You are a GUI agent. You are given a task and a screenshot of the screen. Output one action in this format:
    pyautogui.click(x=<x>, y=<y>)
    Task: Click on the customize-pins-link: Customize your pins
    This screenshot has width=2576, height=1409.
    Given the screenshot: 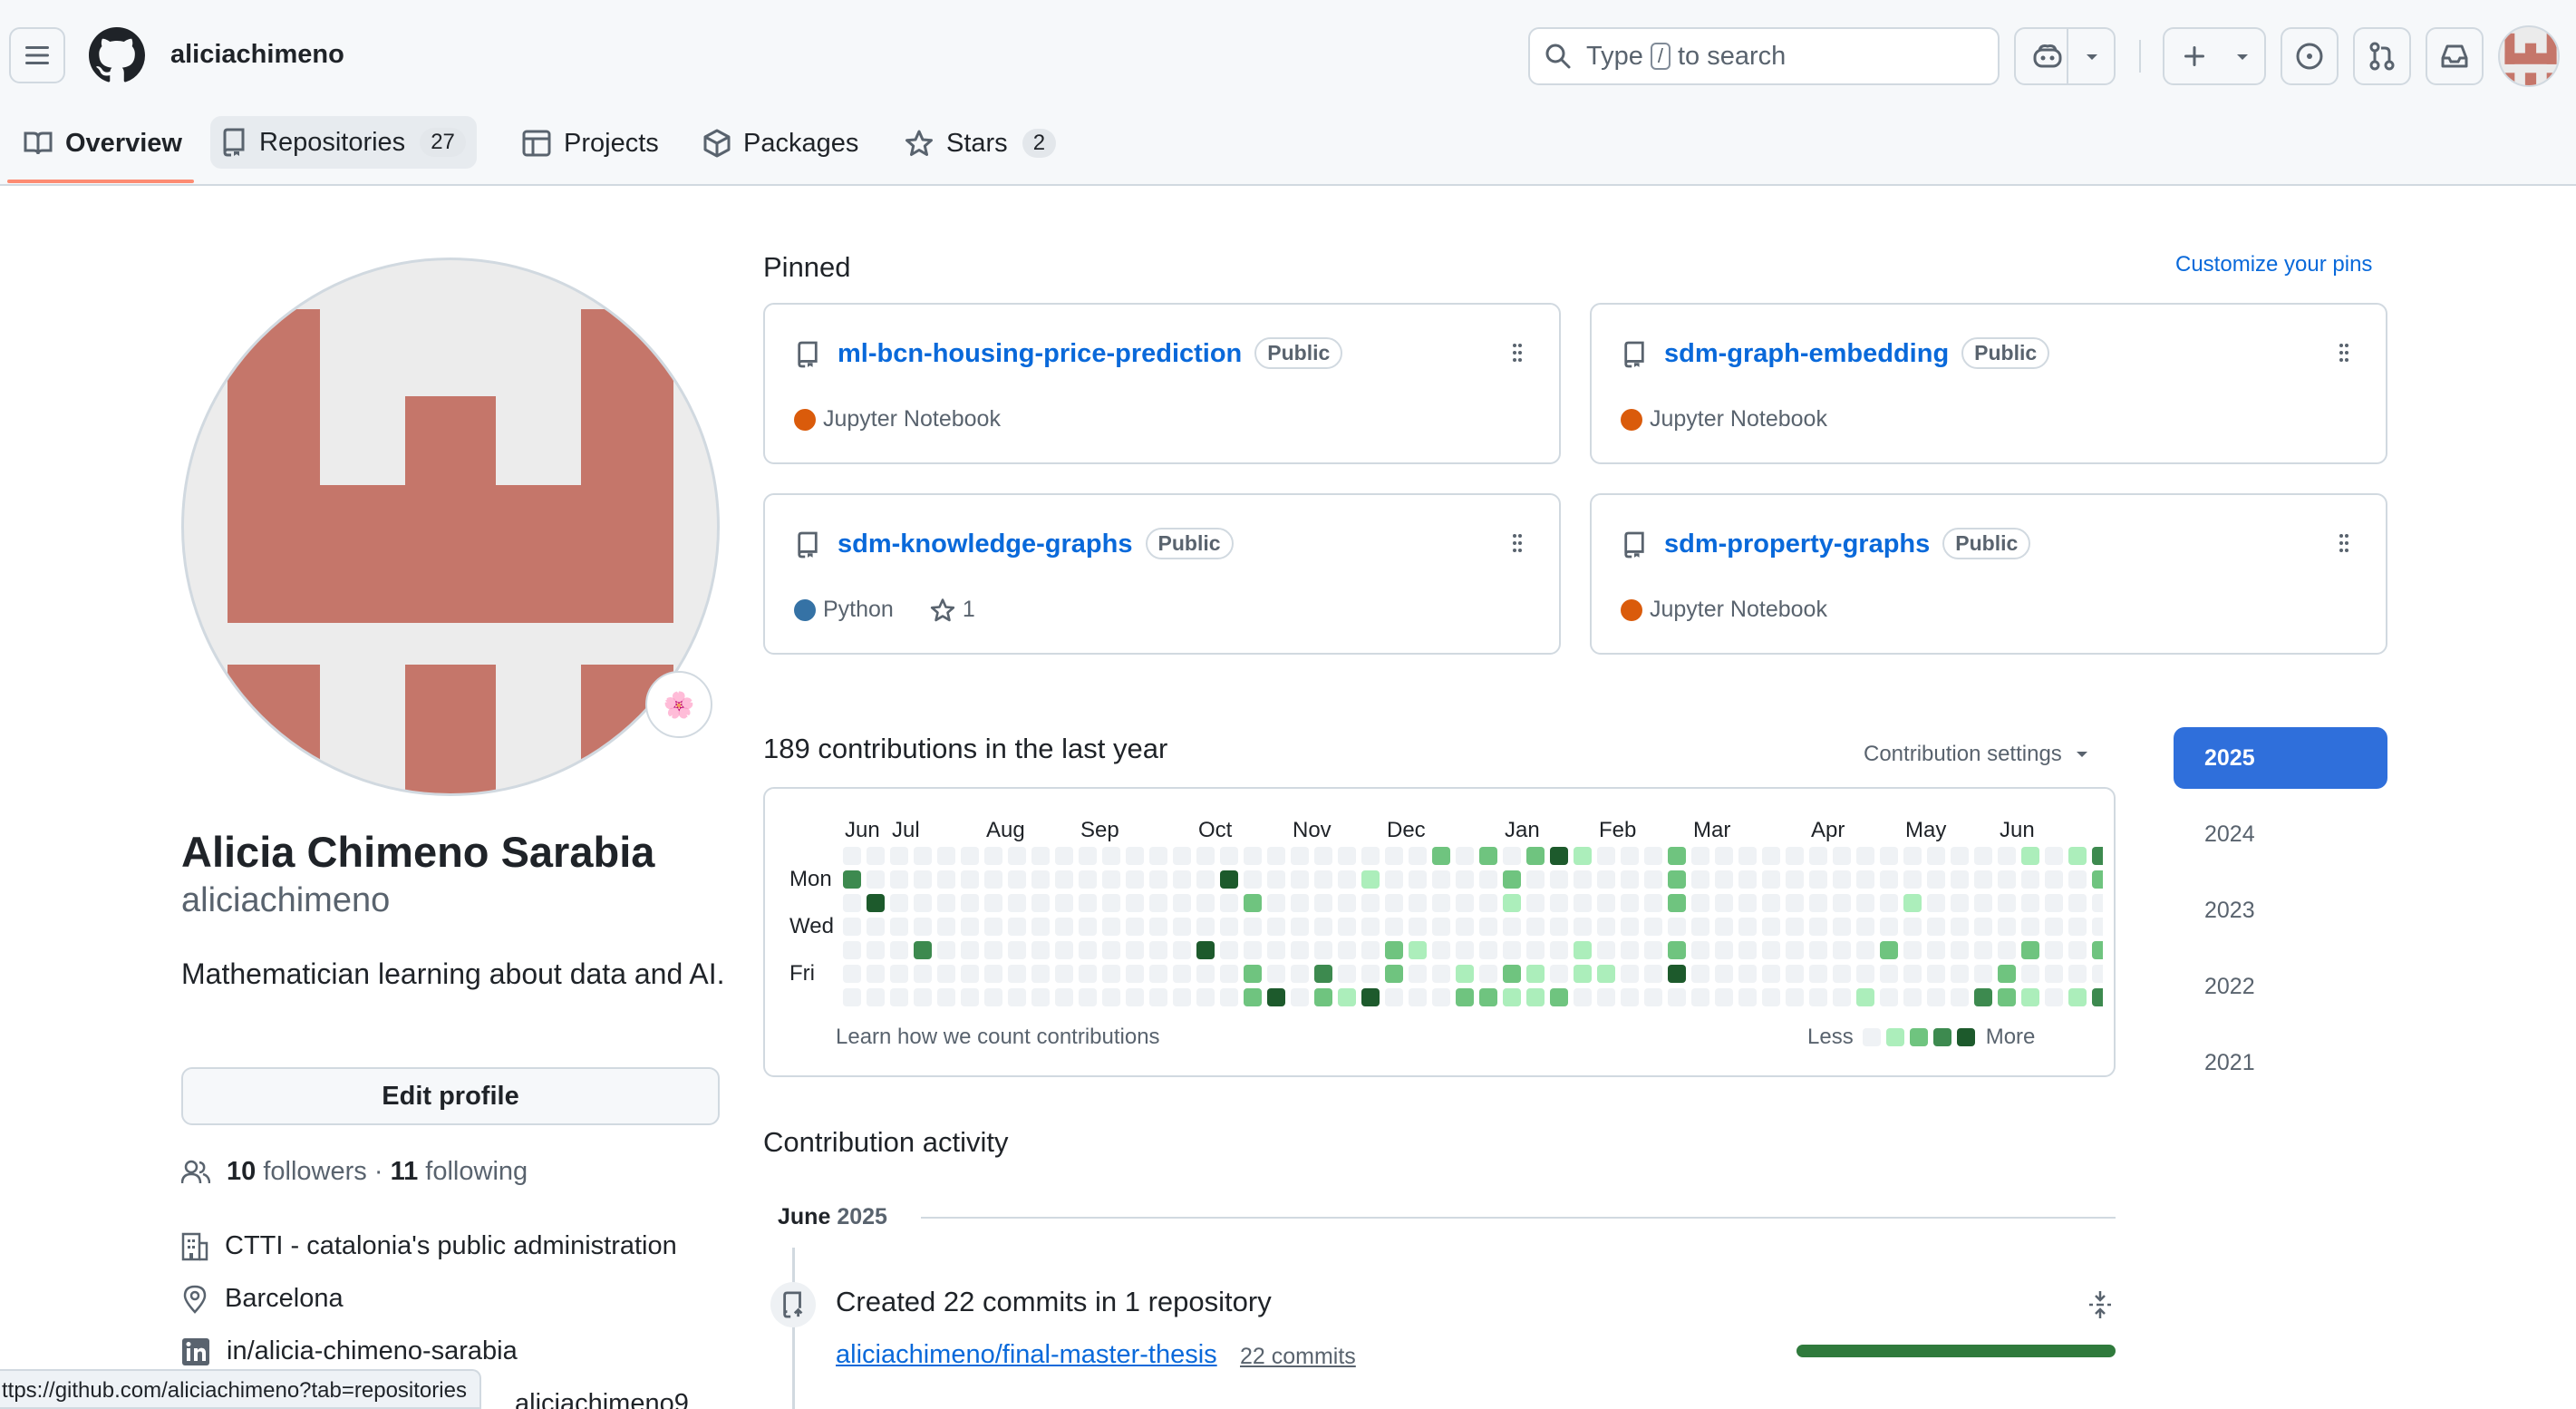 What is the action you would take?
    pyautogui.click(x=2274, y=264)
    